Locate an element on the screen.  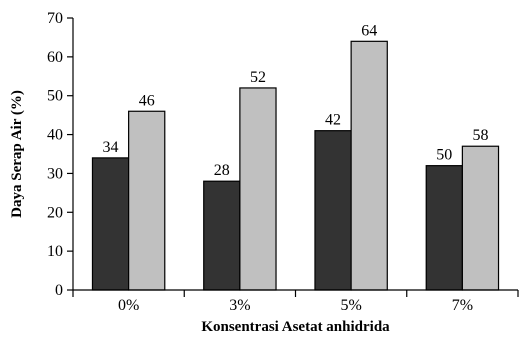
data-label: 46 is located at coordinates (147, 100).